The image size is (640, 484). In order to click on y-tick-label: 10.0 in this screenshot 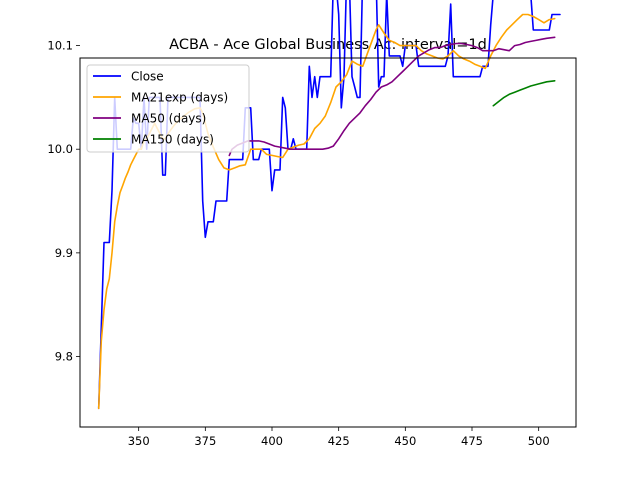, I will do `click(60, 149)`.